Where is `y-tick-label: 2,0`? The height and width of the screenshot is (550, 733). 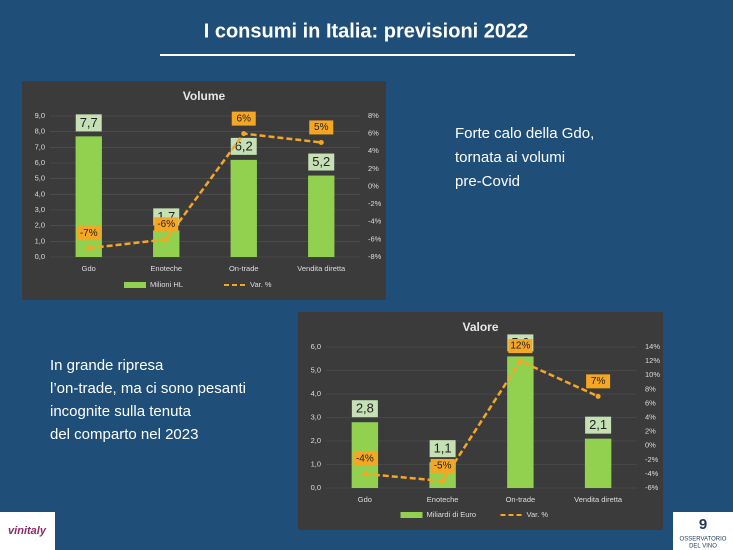 y-tick-label: 2,0 is located at coordinates (316, 440).